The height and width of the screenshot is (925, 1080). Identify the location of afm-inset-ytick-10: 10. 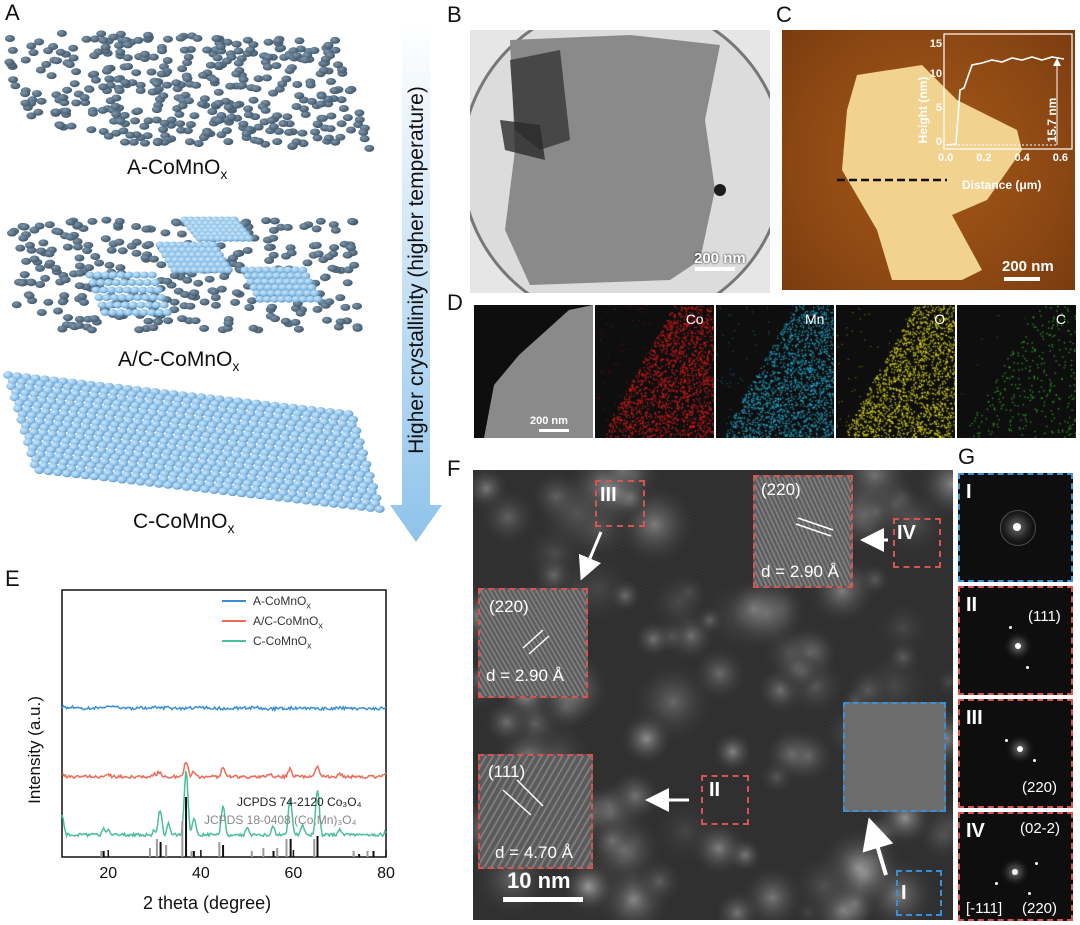
(935, 74).